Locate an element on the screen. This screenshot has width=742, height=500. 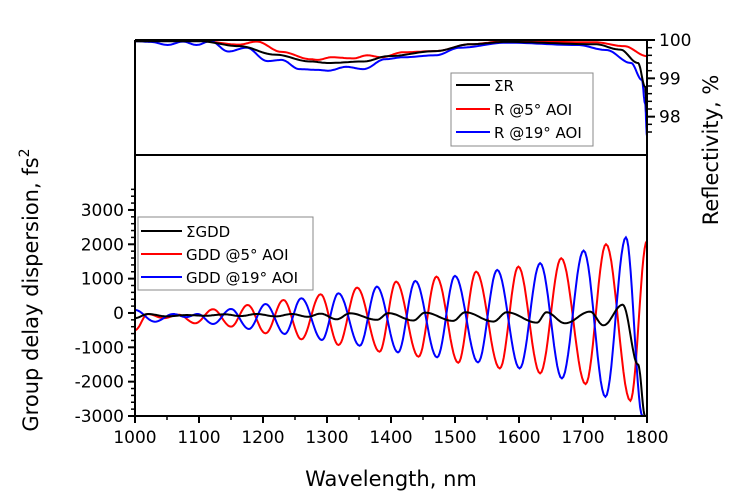
bottom-legend: ΣGDD GDD @5° AOI GDD @19° AOI is located at coordinates (225, 253).